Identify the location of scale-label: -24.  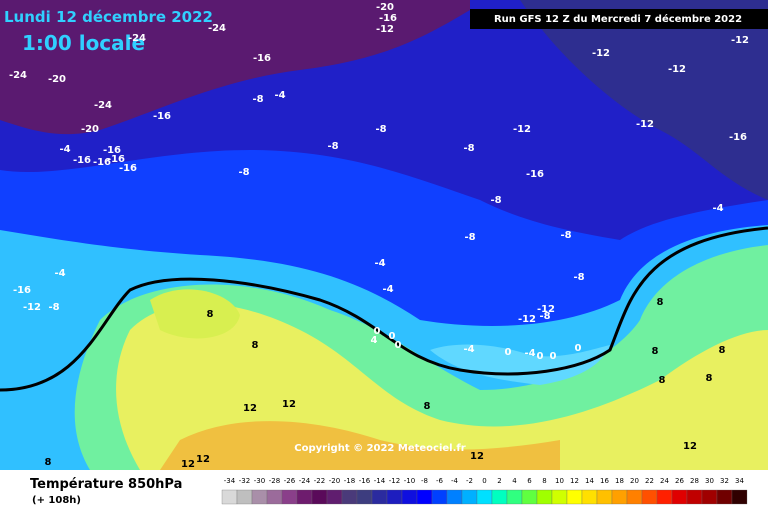
(305, 481).